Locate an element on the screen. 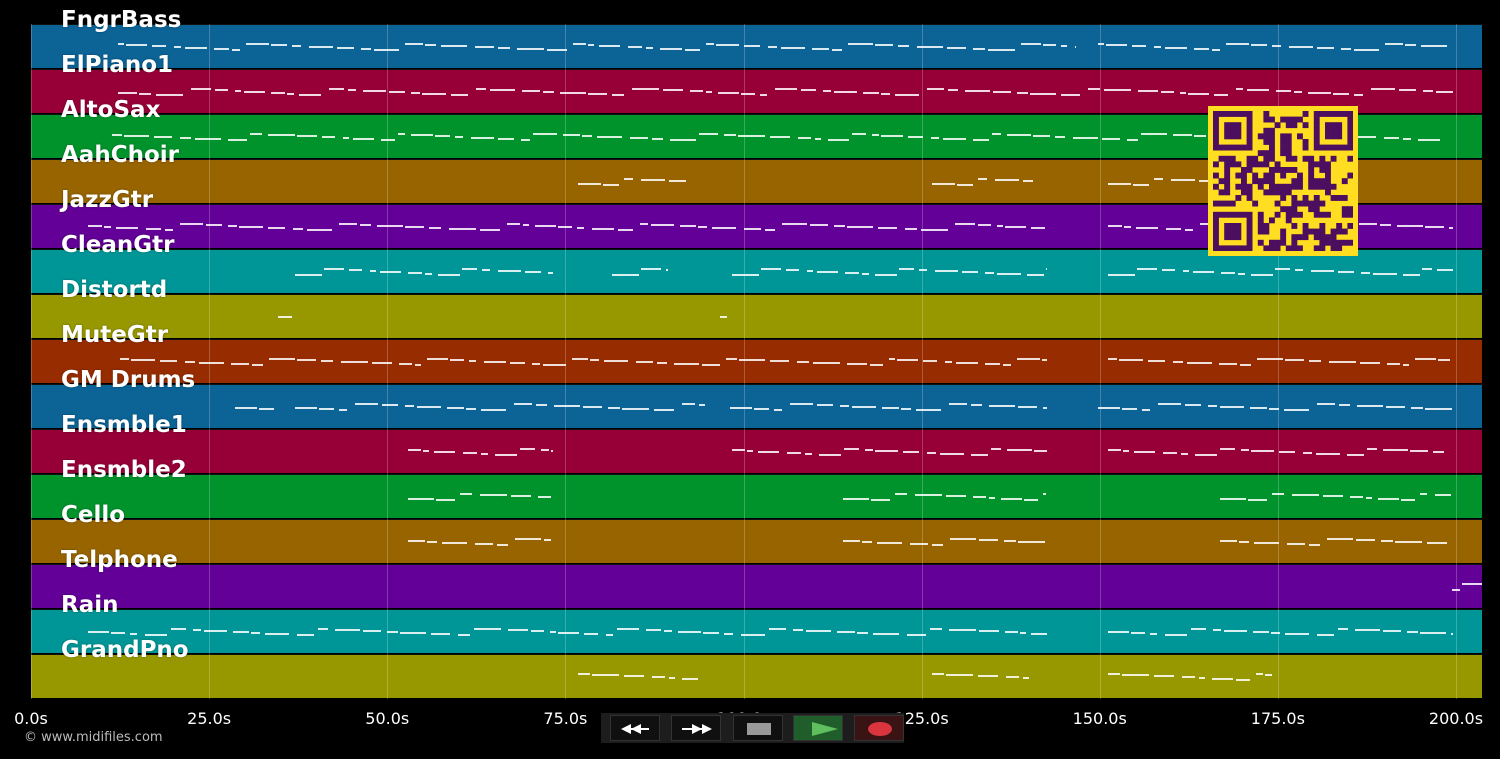 The image size is (1500, 759). qr-code is located at coordinates (1283, 181).